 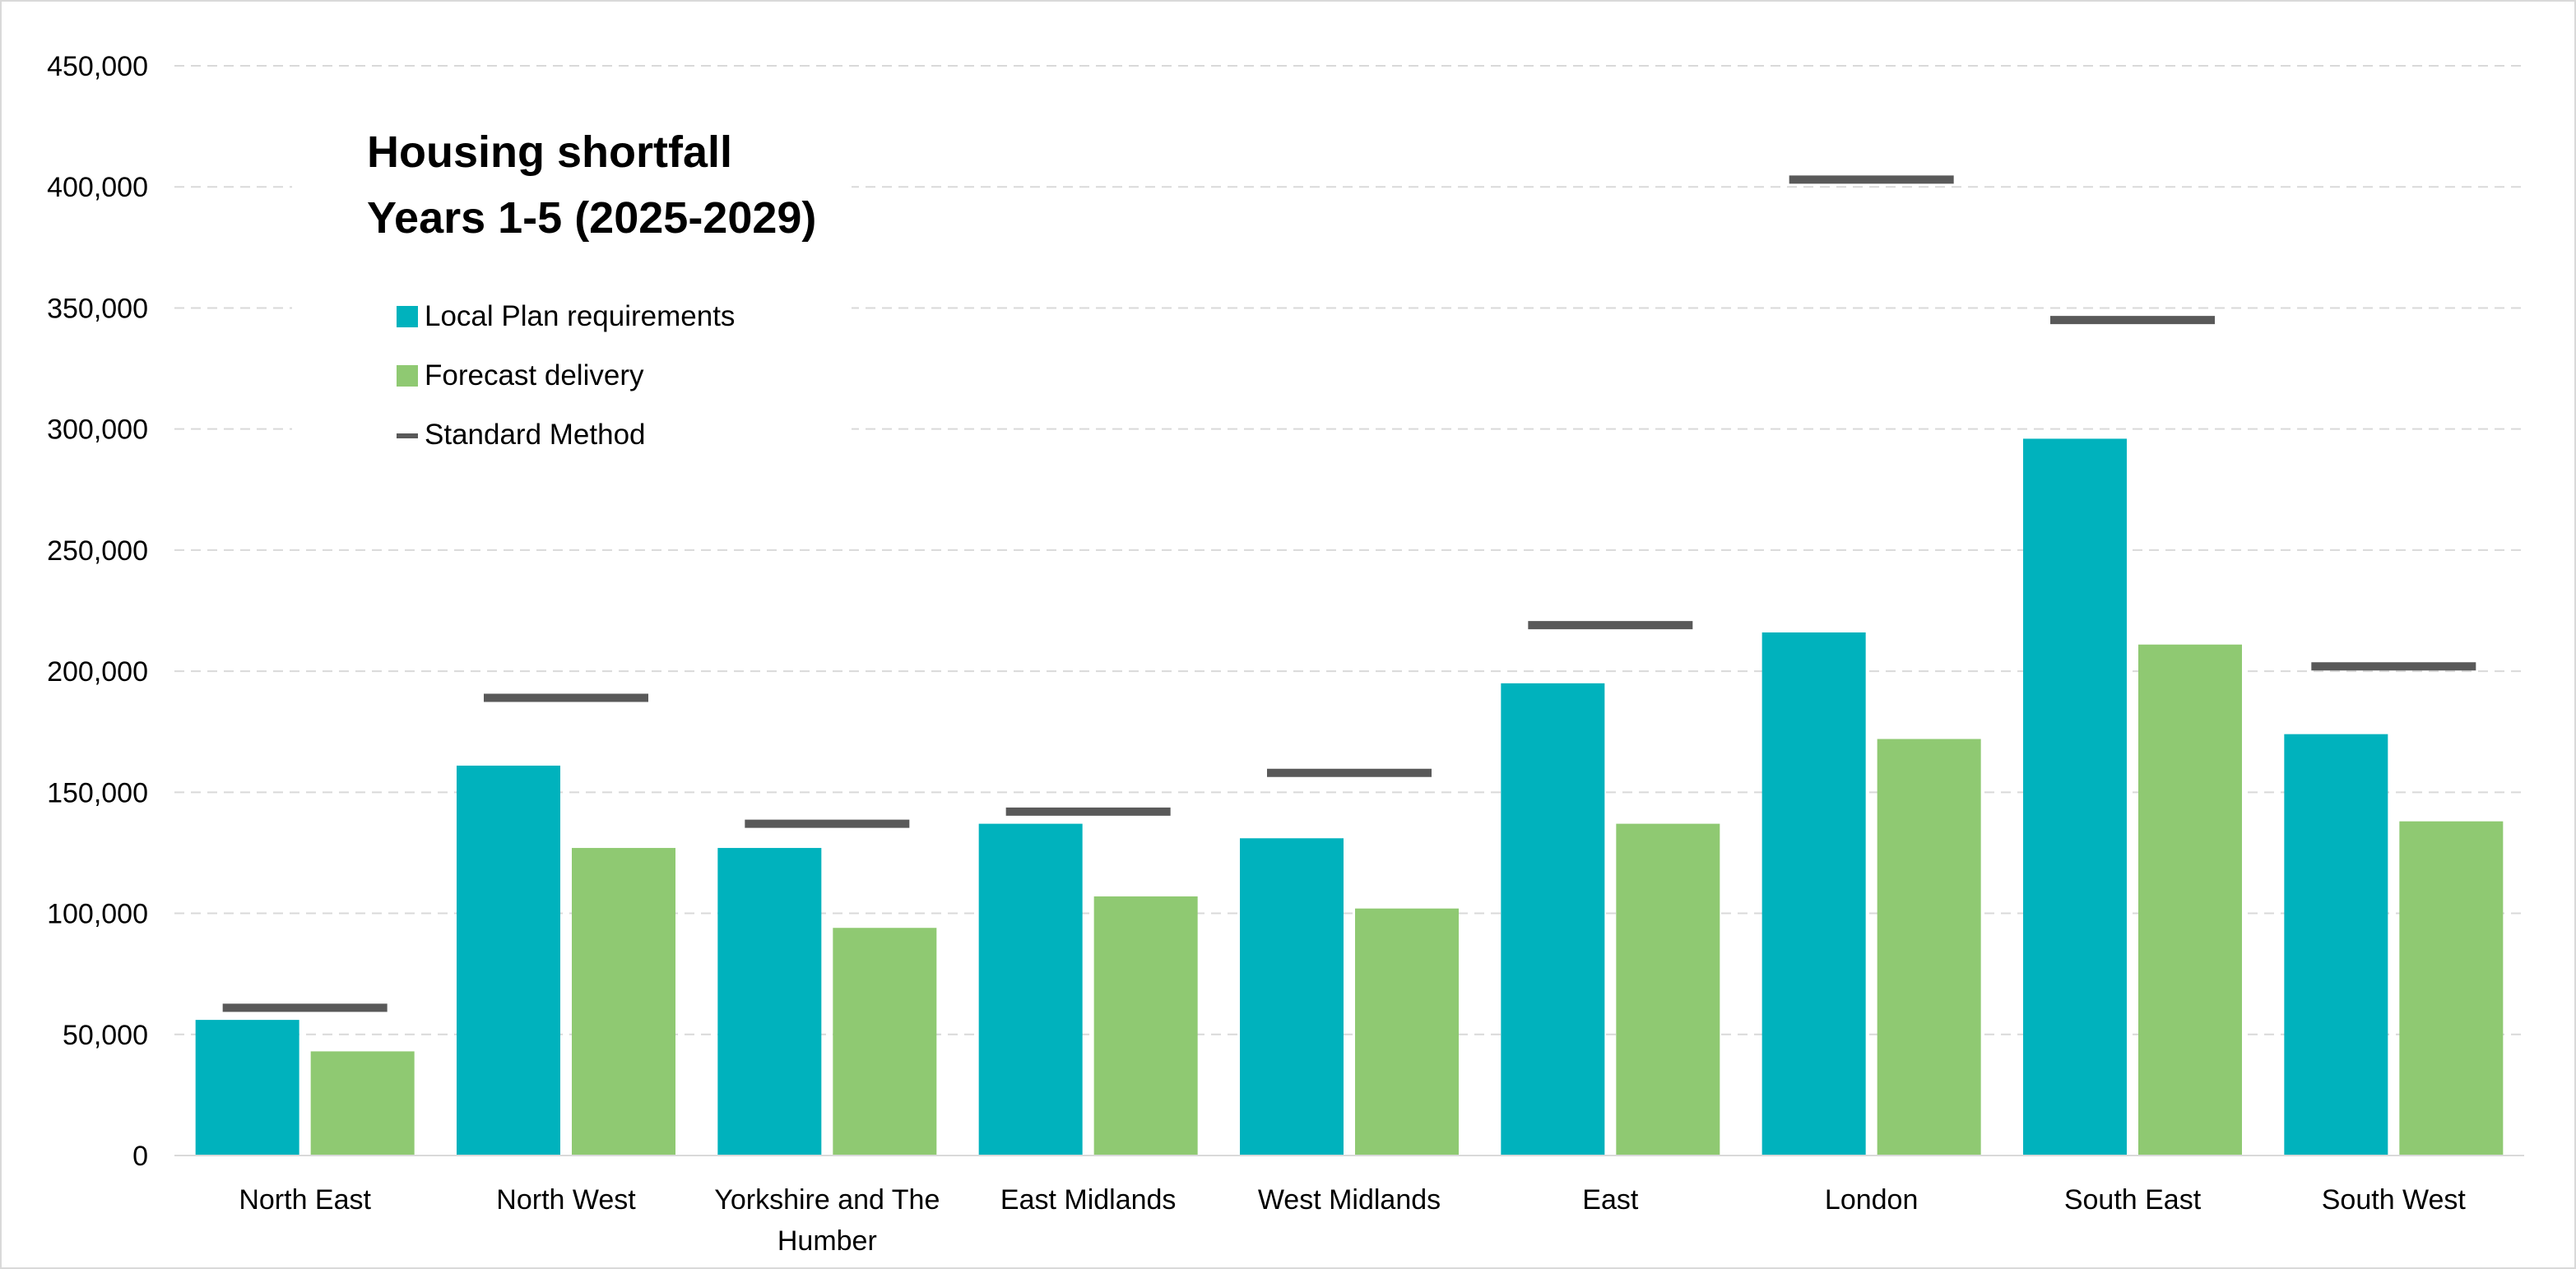 What do you see at coordinates (97, 430) in the screenshot?
I see `y-tick-label: 300,000` at bounding box center [97, 430].